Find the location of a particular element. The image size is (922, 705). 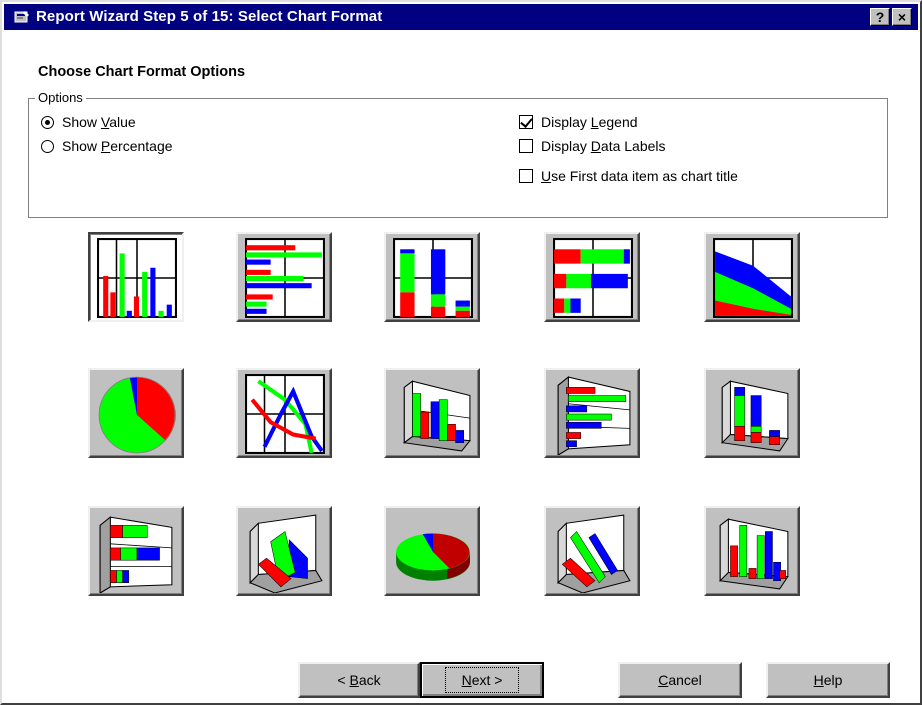

cancel-button: Cancel is located at coordinates (680, 680).